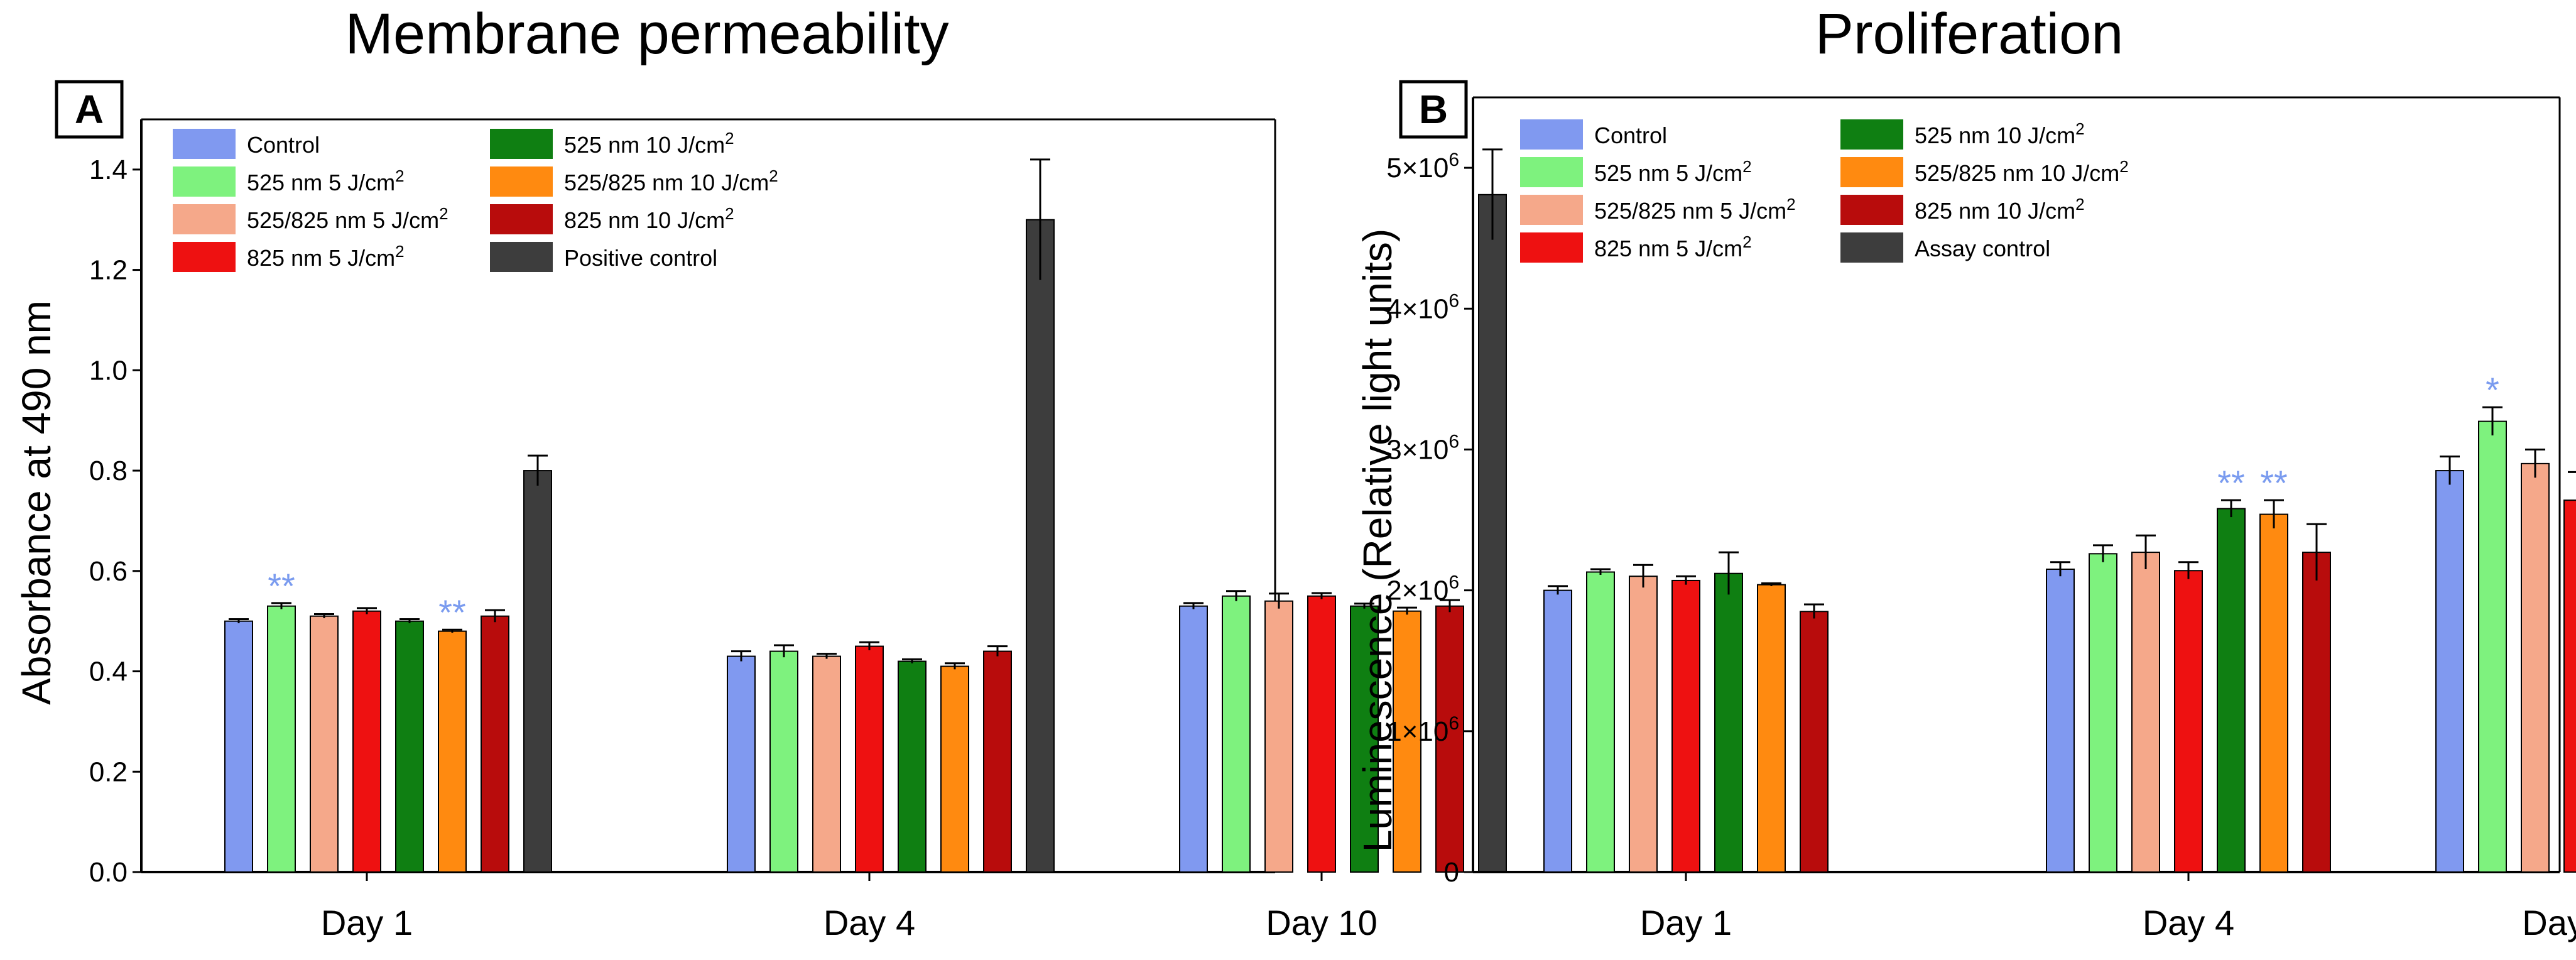 The width and height of the screenshot is (2576, 960). What do you see at coordinates (1982, 248) in the screenshot?
I see `legend-label: Assay control` at bounding box center [1982, 248].